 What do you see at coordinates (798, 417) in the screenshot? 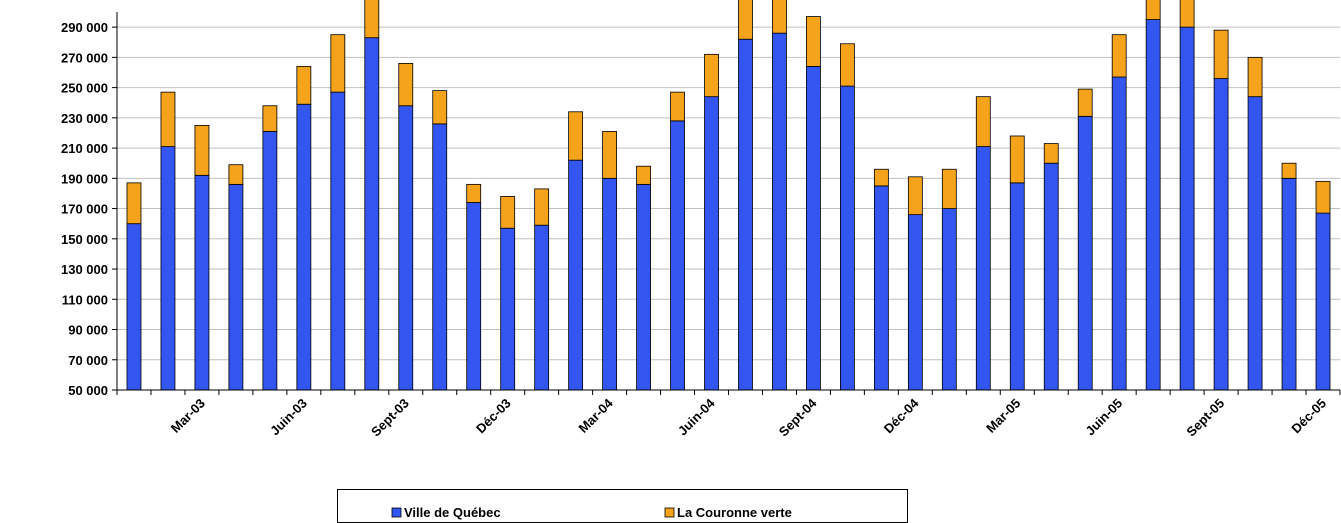
I see `x-tick-label: Sept-04` at bounding box center [798, 417].